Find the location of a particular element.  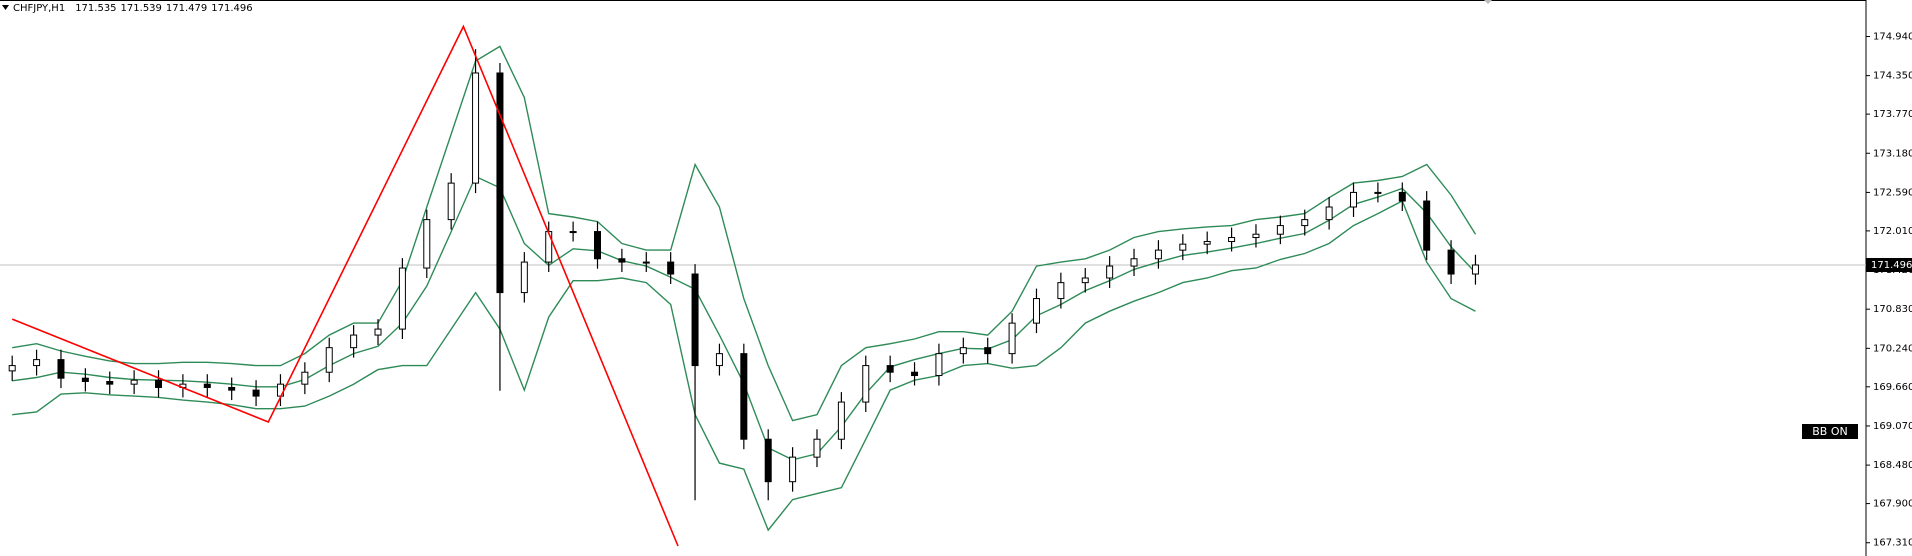

y-tick-label: 167.310 is located at coordinates (1892, 543).